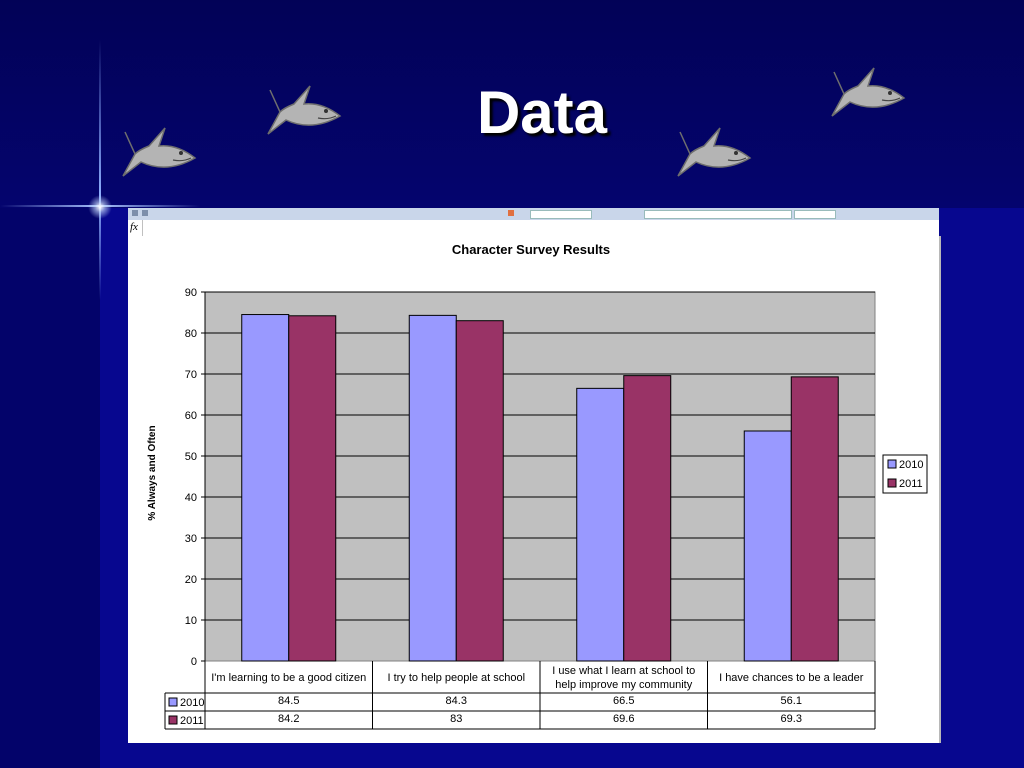 This screenshot has height=768, width=1024. Describe the element at coordinates (191, 580) in the screenshot. I see `y-tick-label: 20` at that location.